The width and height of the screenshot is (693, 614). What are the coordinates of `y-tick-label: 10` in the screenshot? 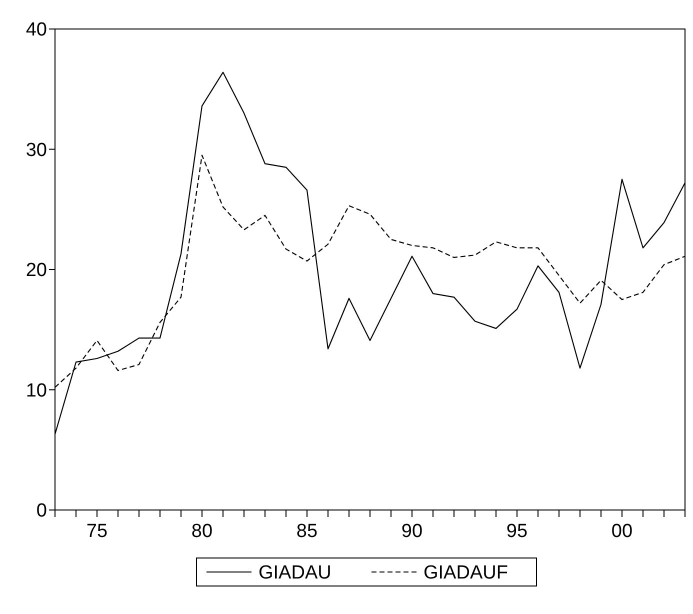 It's located at (36, 391).